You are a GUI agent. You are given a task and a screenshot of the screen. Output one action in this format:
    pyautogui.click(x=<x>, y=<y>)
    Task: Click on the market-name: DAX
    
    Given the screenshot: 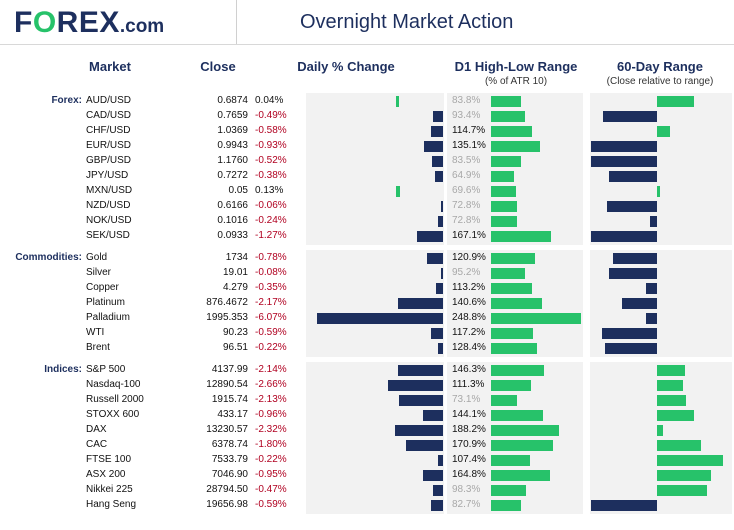 What is the action you would take?
    pyautogui.click(x=96, y=429)
    